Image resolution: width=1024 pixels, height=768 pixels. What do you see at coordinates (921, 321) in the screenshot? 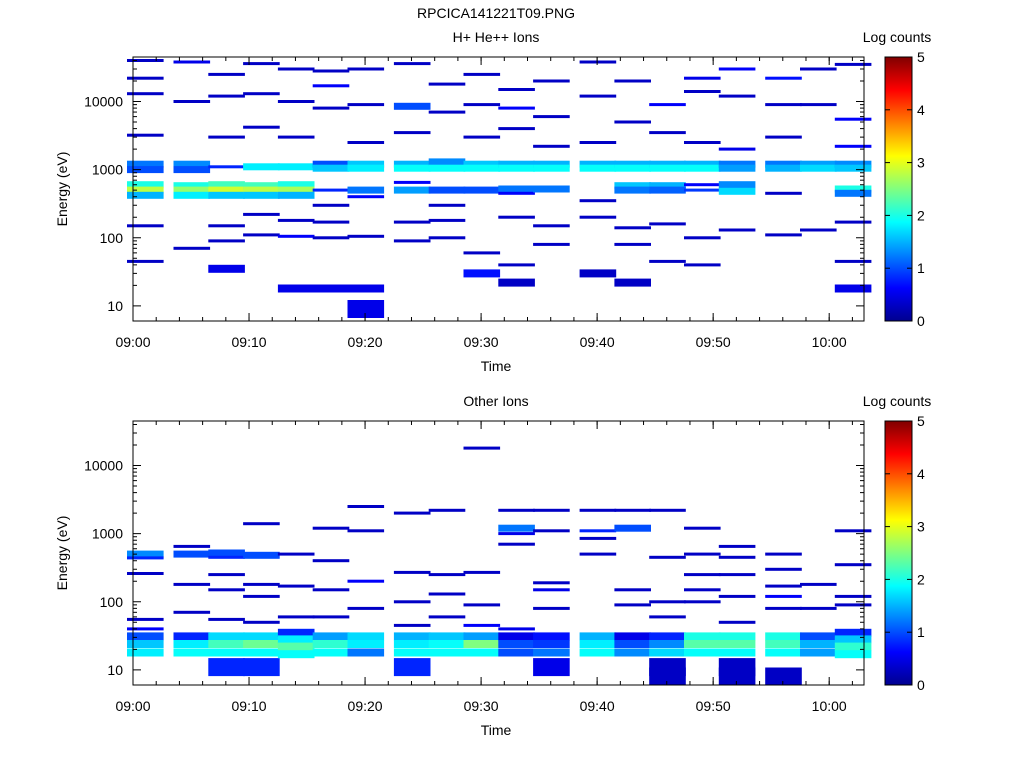
I see `colorbar-tick-label: 0` at bounding box center [921, 321].